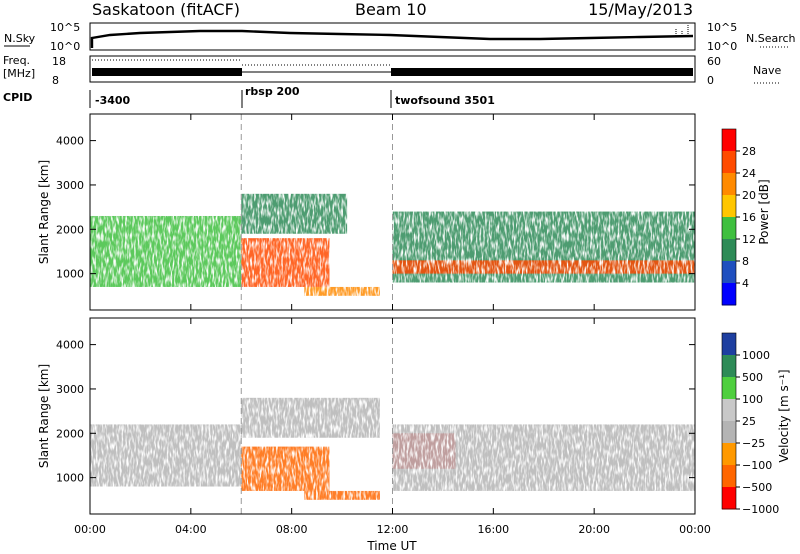 The height and width of the screenshot is (554, 800). I want to click on colorbar-tick-label: −25, so click(753, 443).